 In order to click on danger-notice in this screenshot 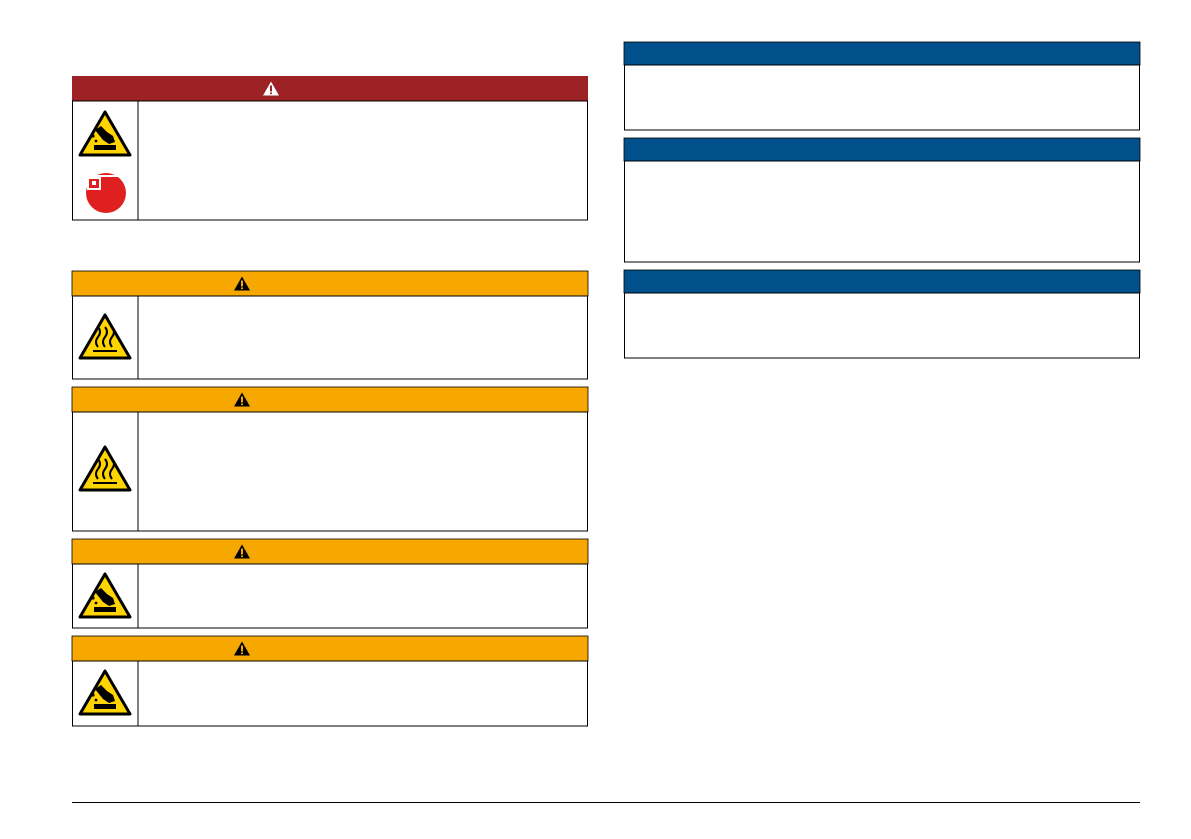, I will do `click(330, 148)`.